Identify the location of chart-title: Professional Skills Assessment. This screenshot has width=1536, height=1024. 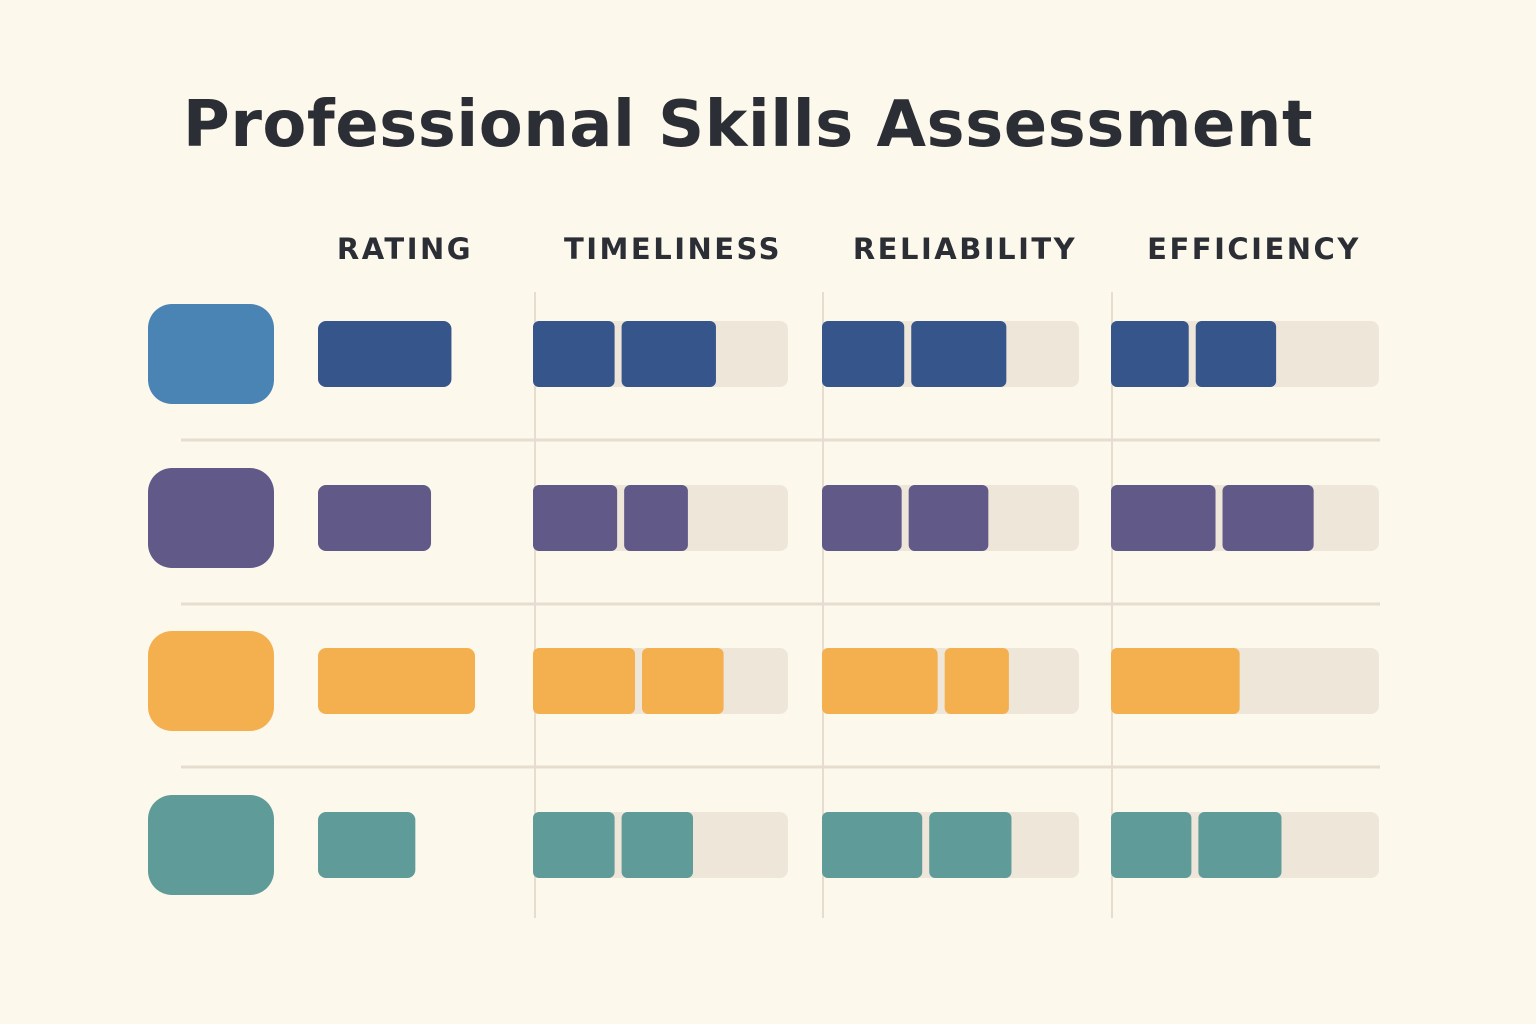
(748, 125).